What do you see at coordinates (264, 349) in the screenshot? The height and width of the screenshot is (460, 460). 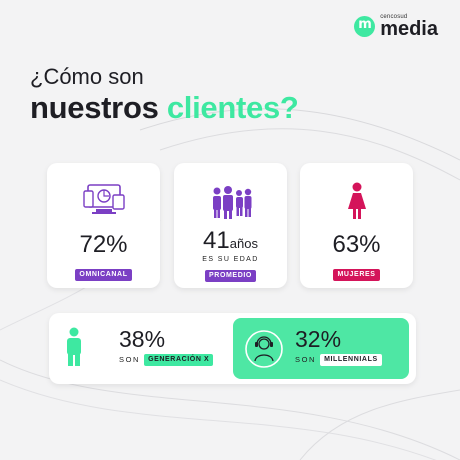 I see `headphones-person-icon` at bounding box center [264, 349].